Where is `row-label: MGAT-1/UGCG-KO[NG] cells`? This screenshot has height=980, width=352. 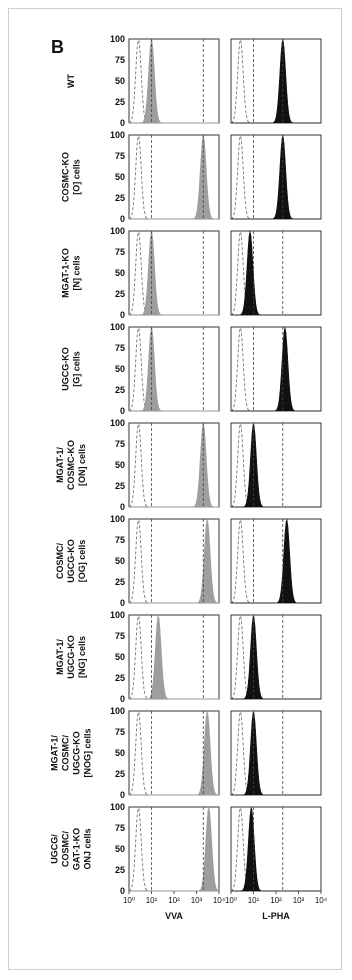
row-label: MGAT-1/UGCG-KO[NG] cells is located at coordinates (71, 657).